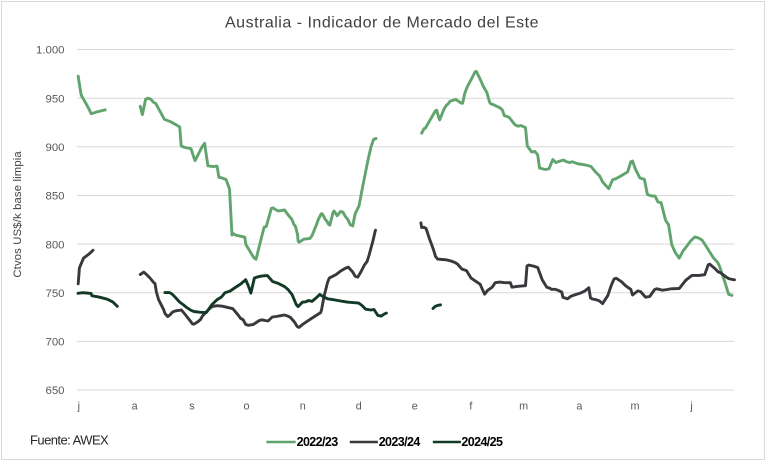 This screenshot has width=766, height=467. Describe the element at coordinates (482, 442) in the screenshot. I see `svg-text: 2024/25` at that location.